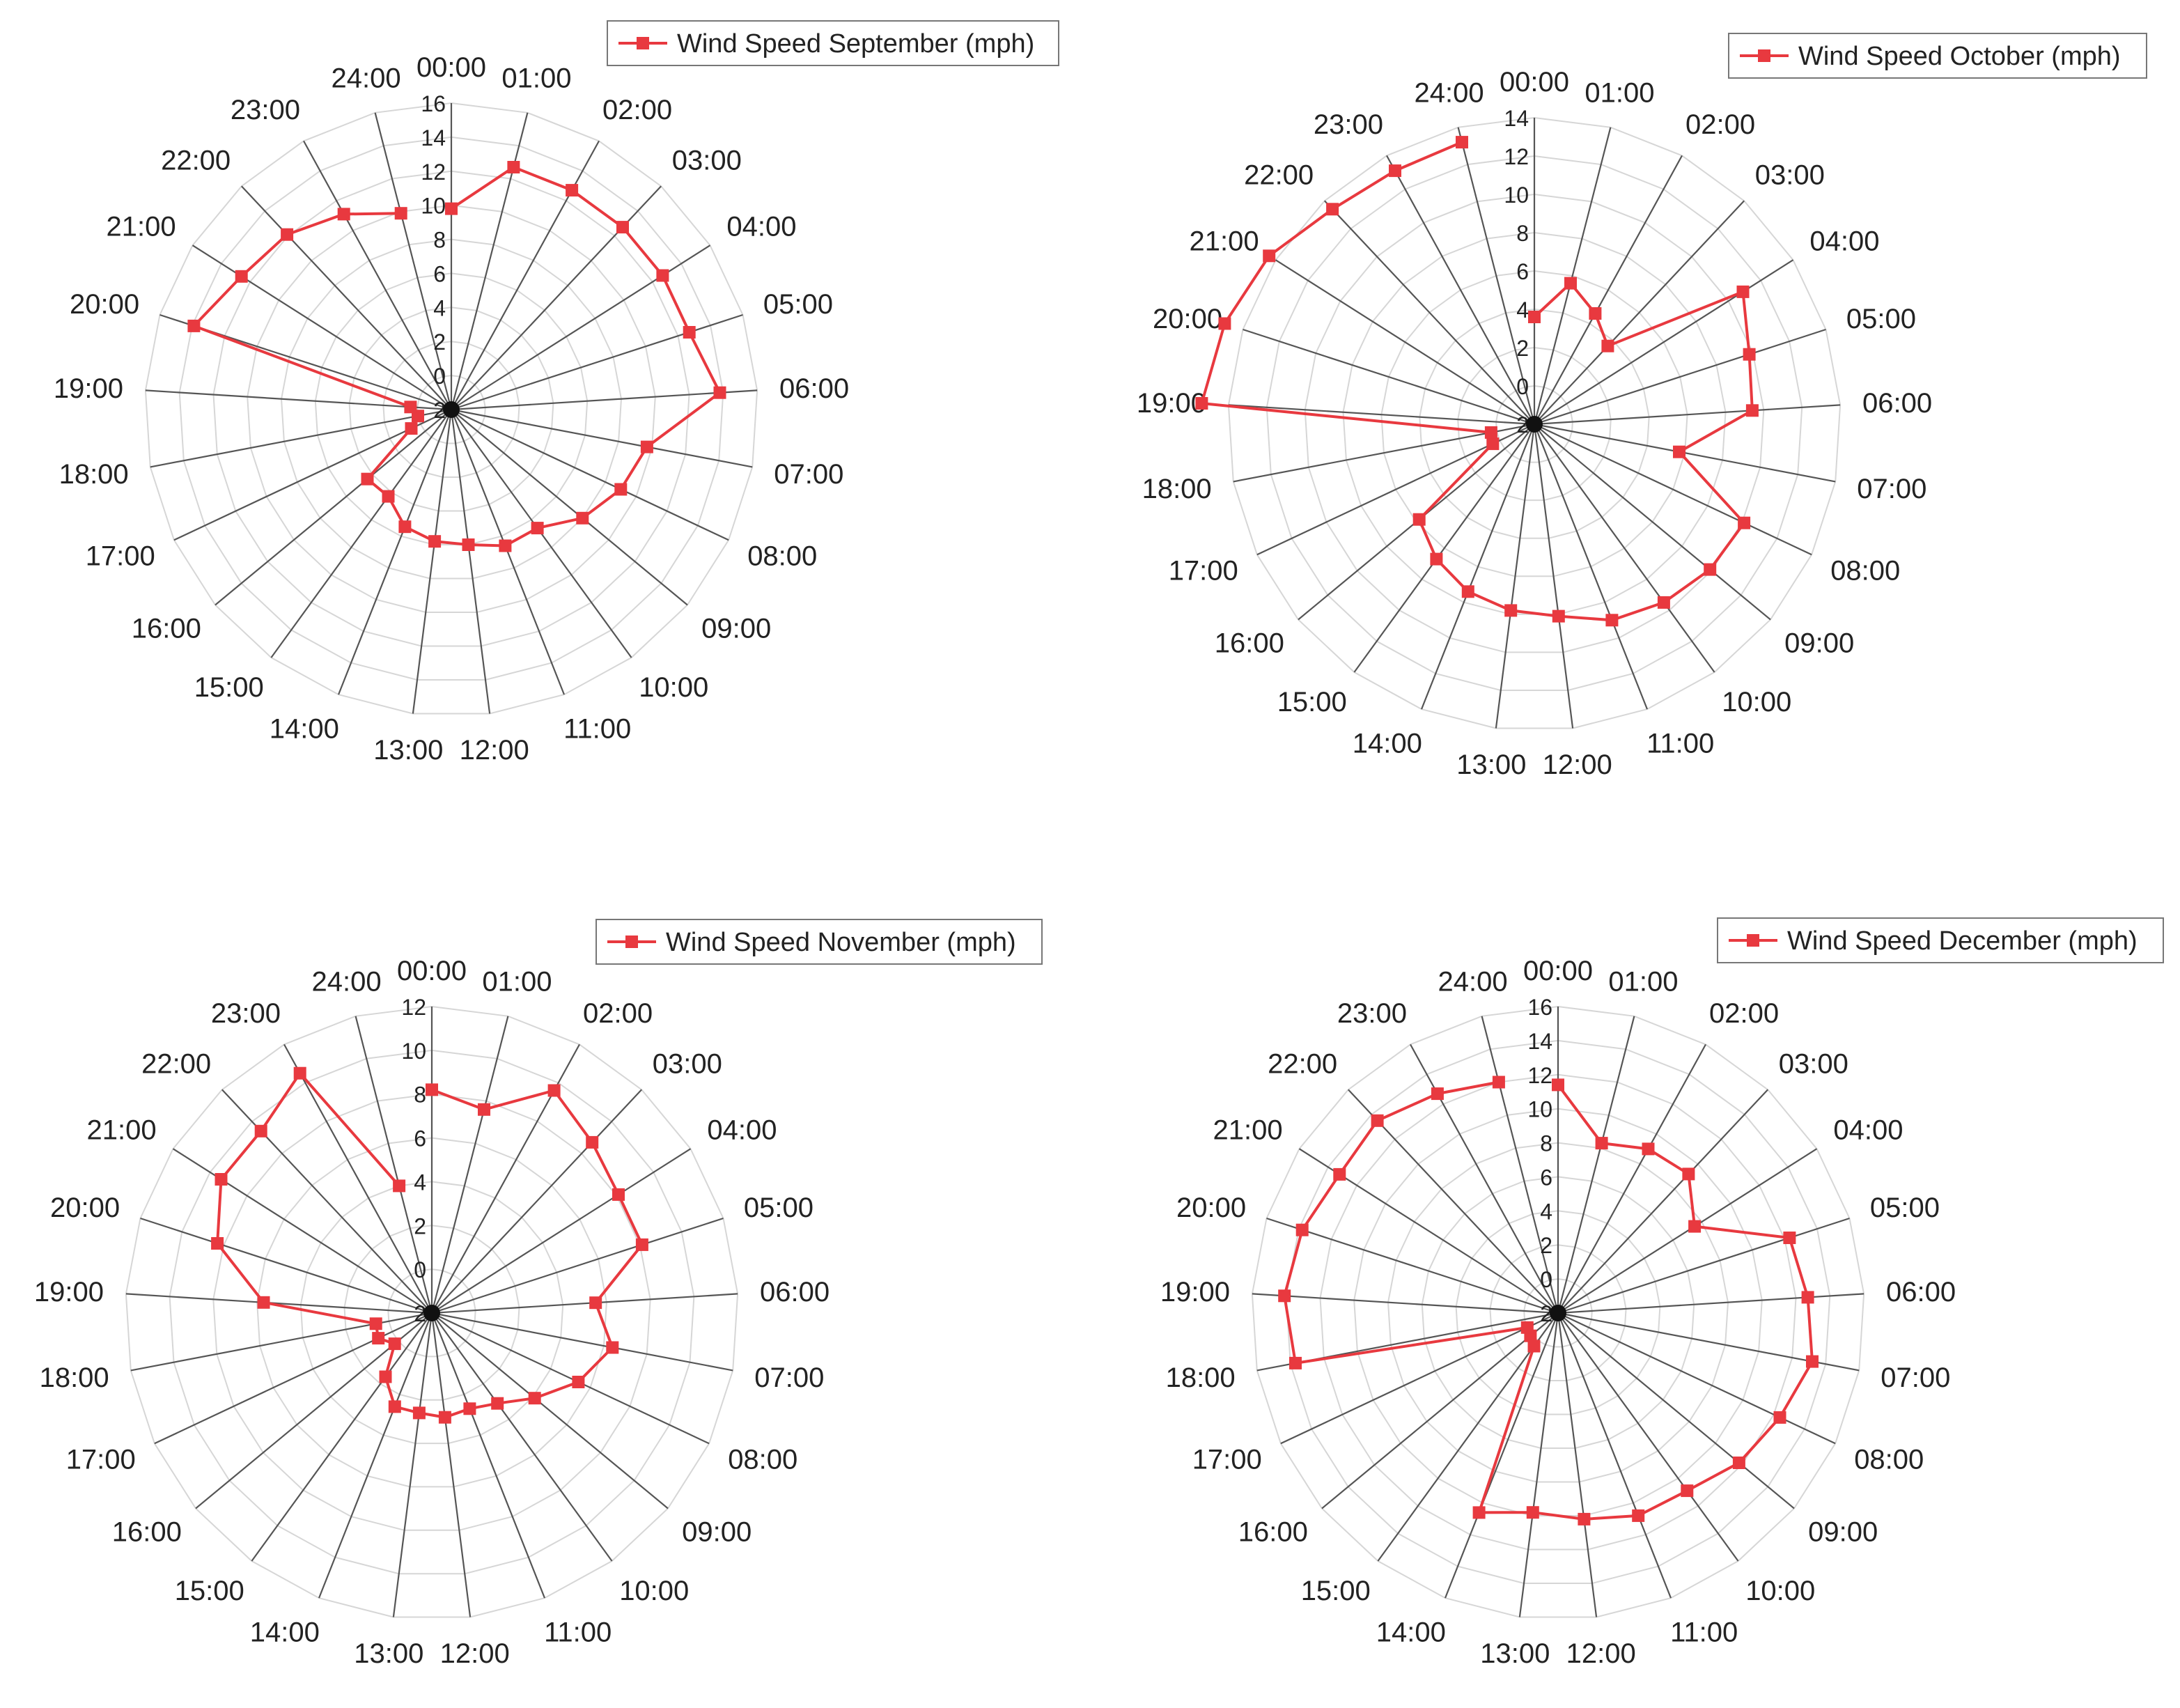  Describe the element at coordinates (88, 388) in the screenshot. I see `category-label: 19:00` at that location.